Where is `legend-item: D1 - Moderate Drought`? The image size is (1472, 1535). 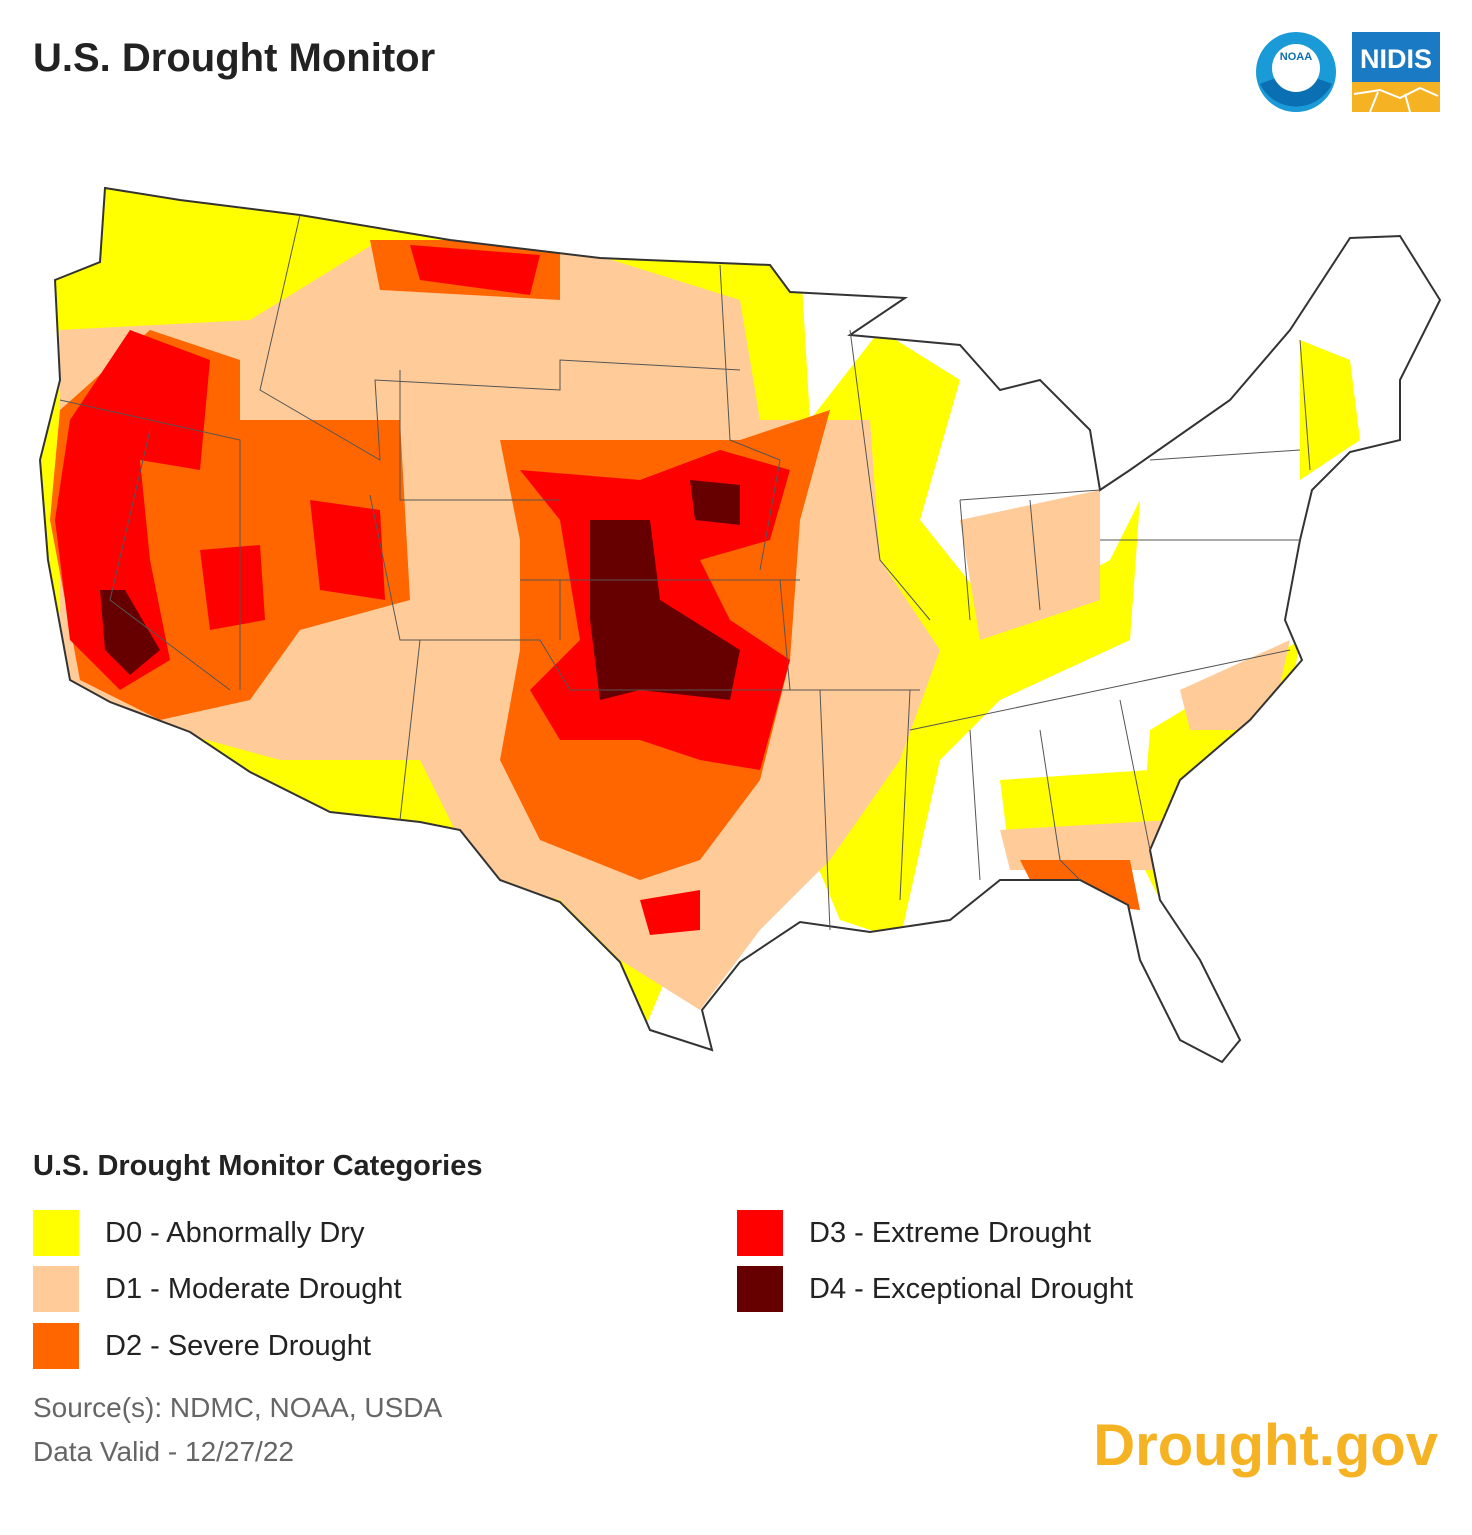 legend-item: D1 - Moderate Drought is located at coordinates (217, 1289).